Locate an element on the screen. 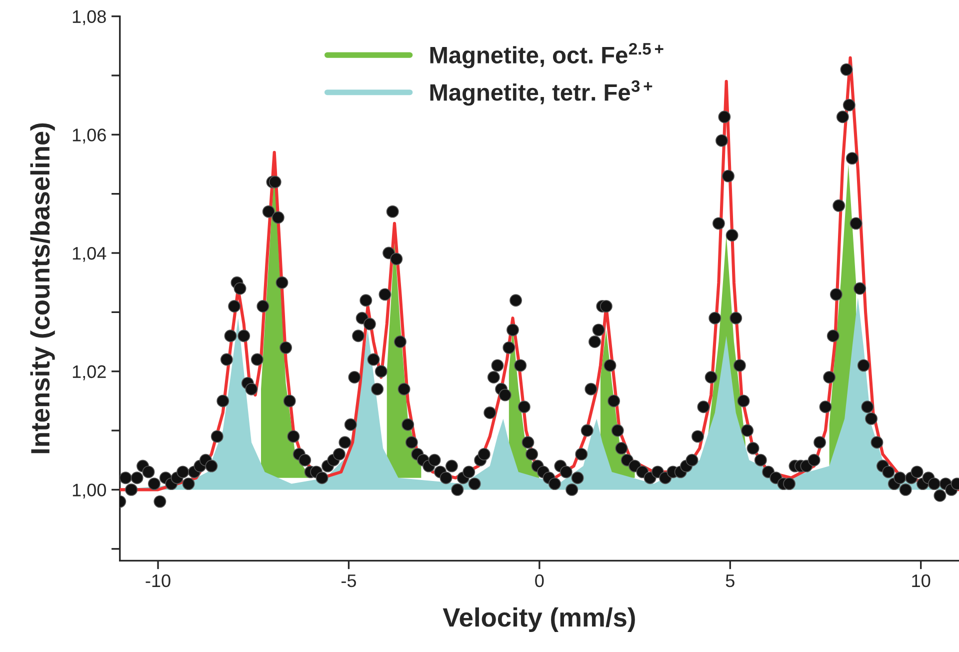  y-tick-label: 1,02 is located at coordinates (89, 372).